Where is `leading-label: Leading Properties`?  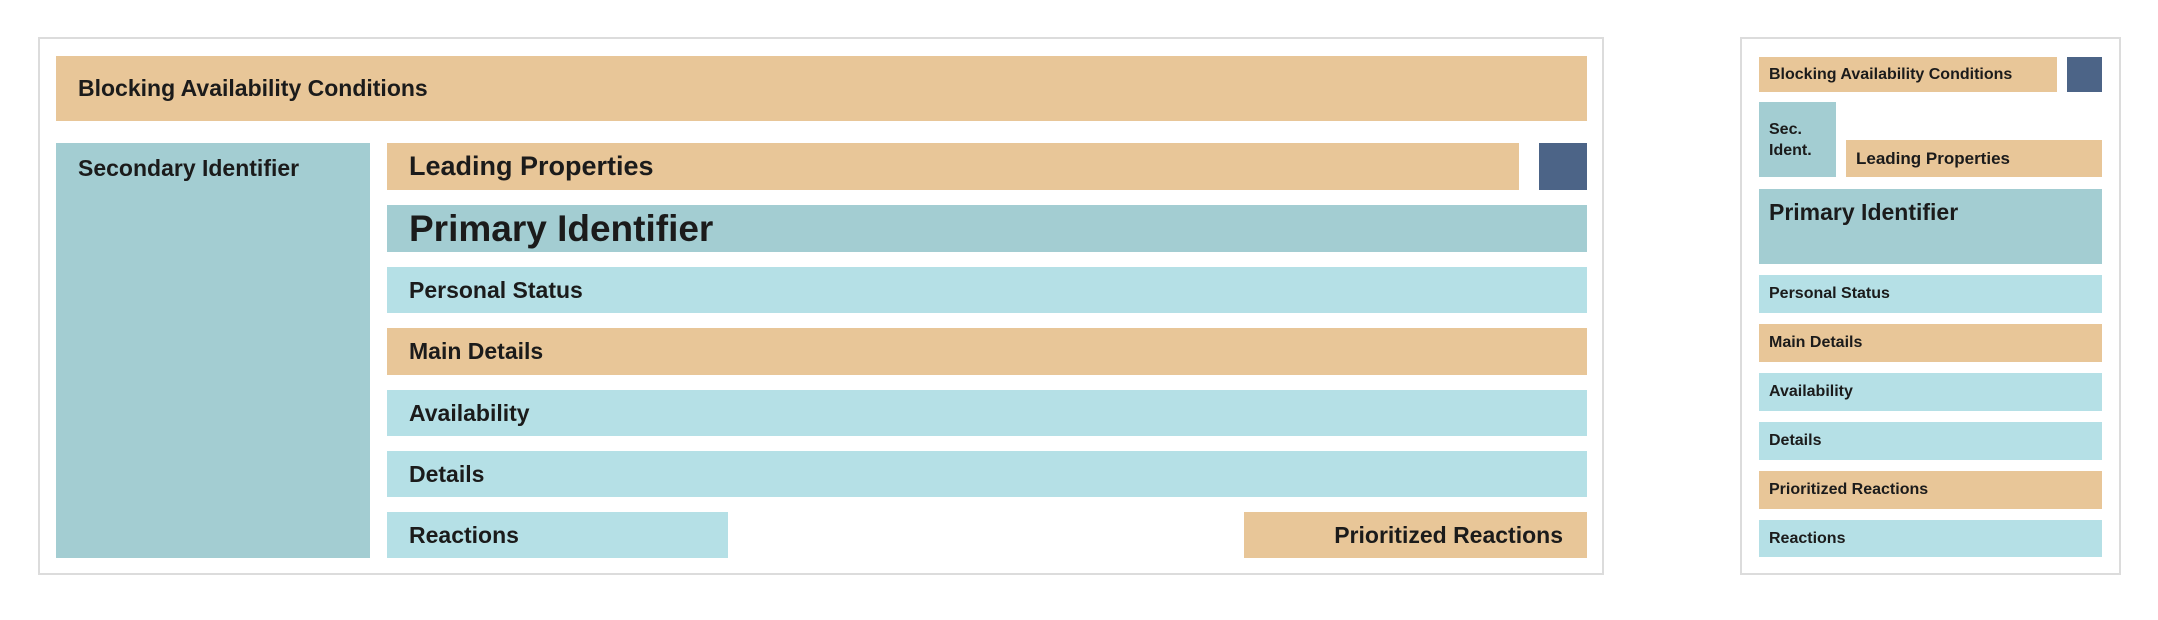
leading-label: Leading Properties is located at coordinates (531, 166).